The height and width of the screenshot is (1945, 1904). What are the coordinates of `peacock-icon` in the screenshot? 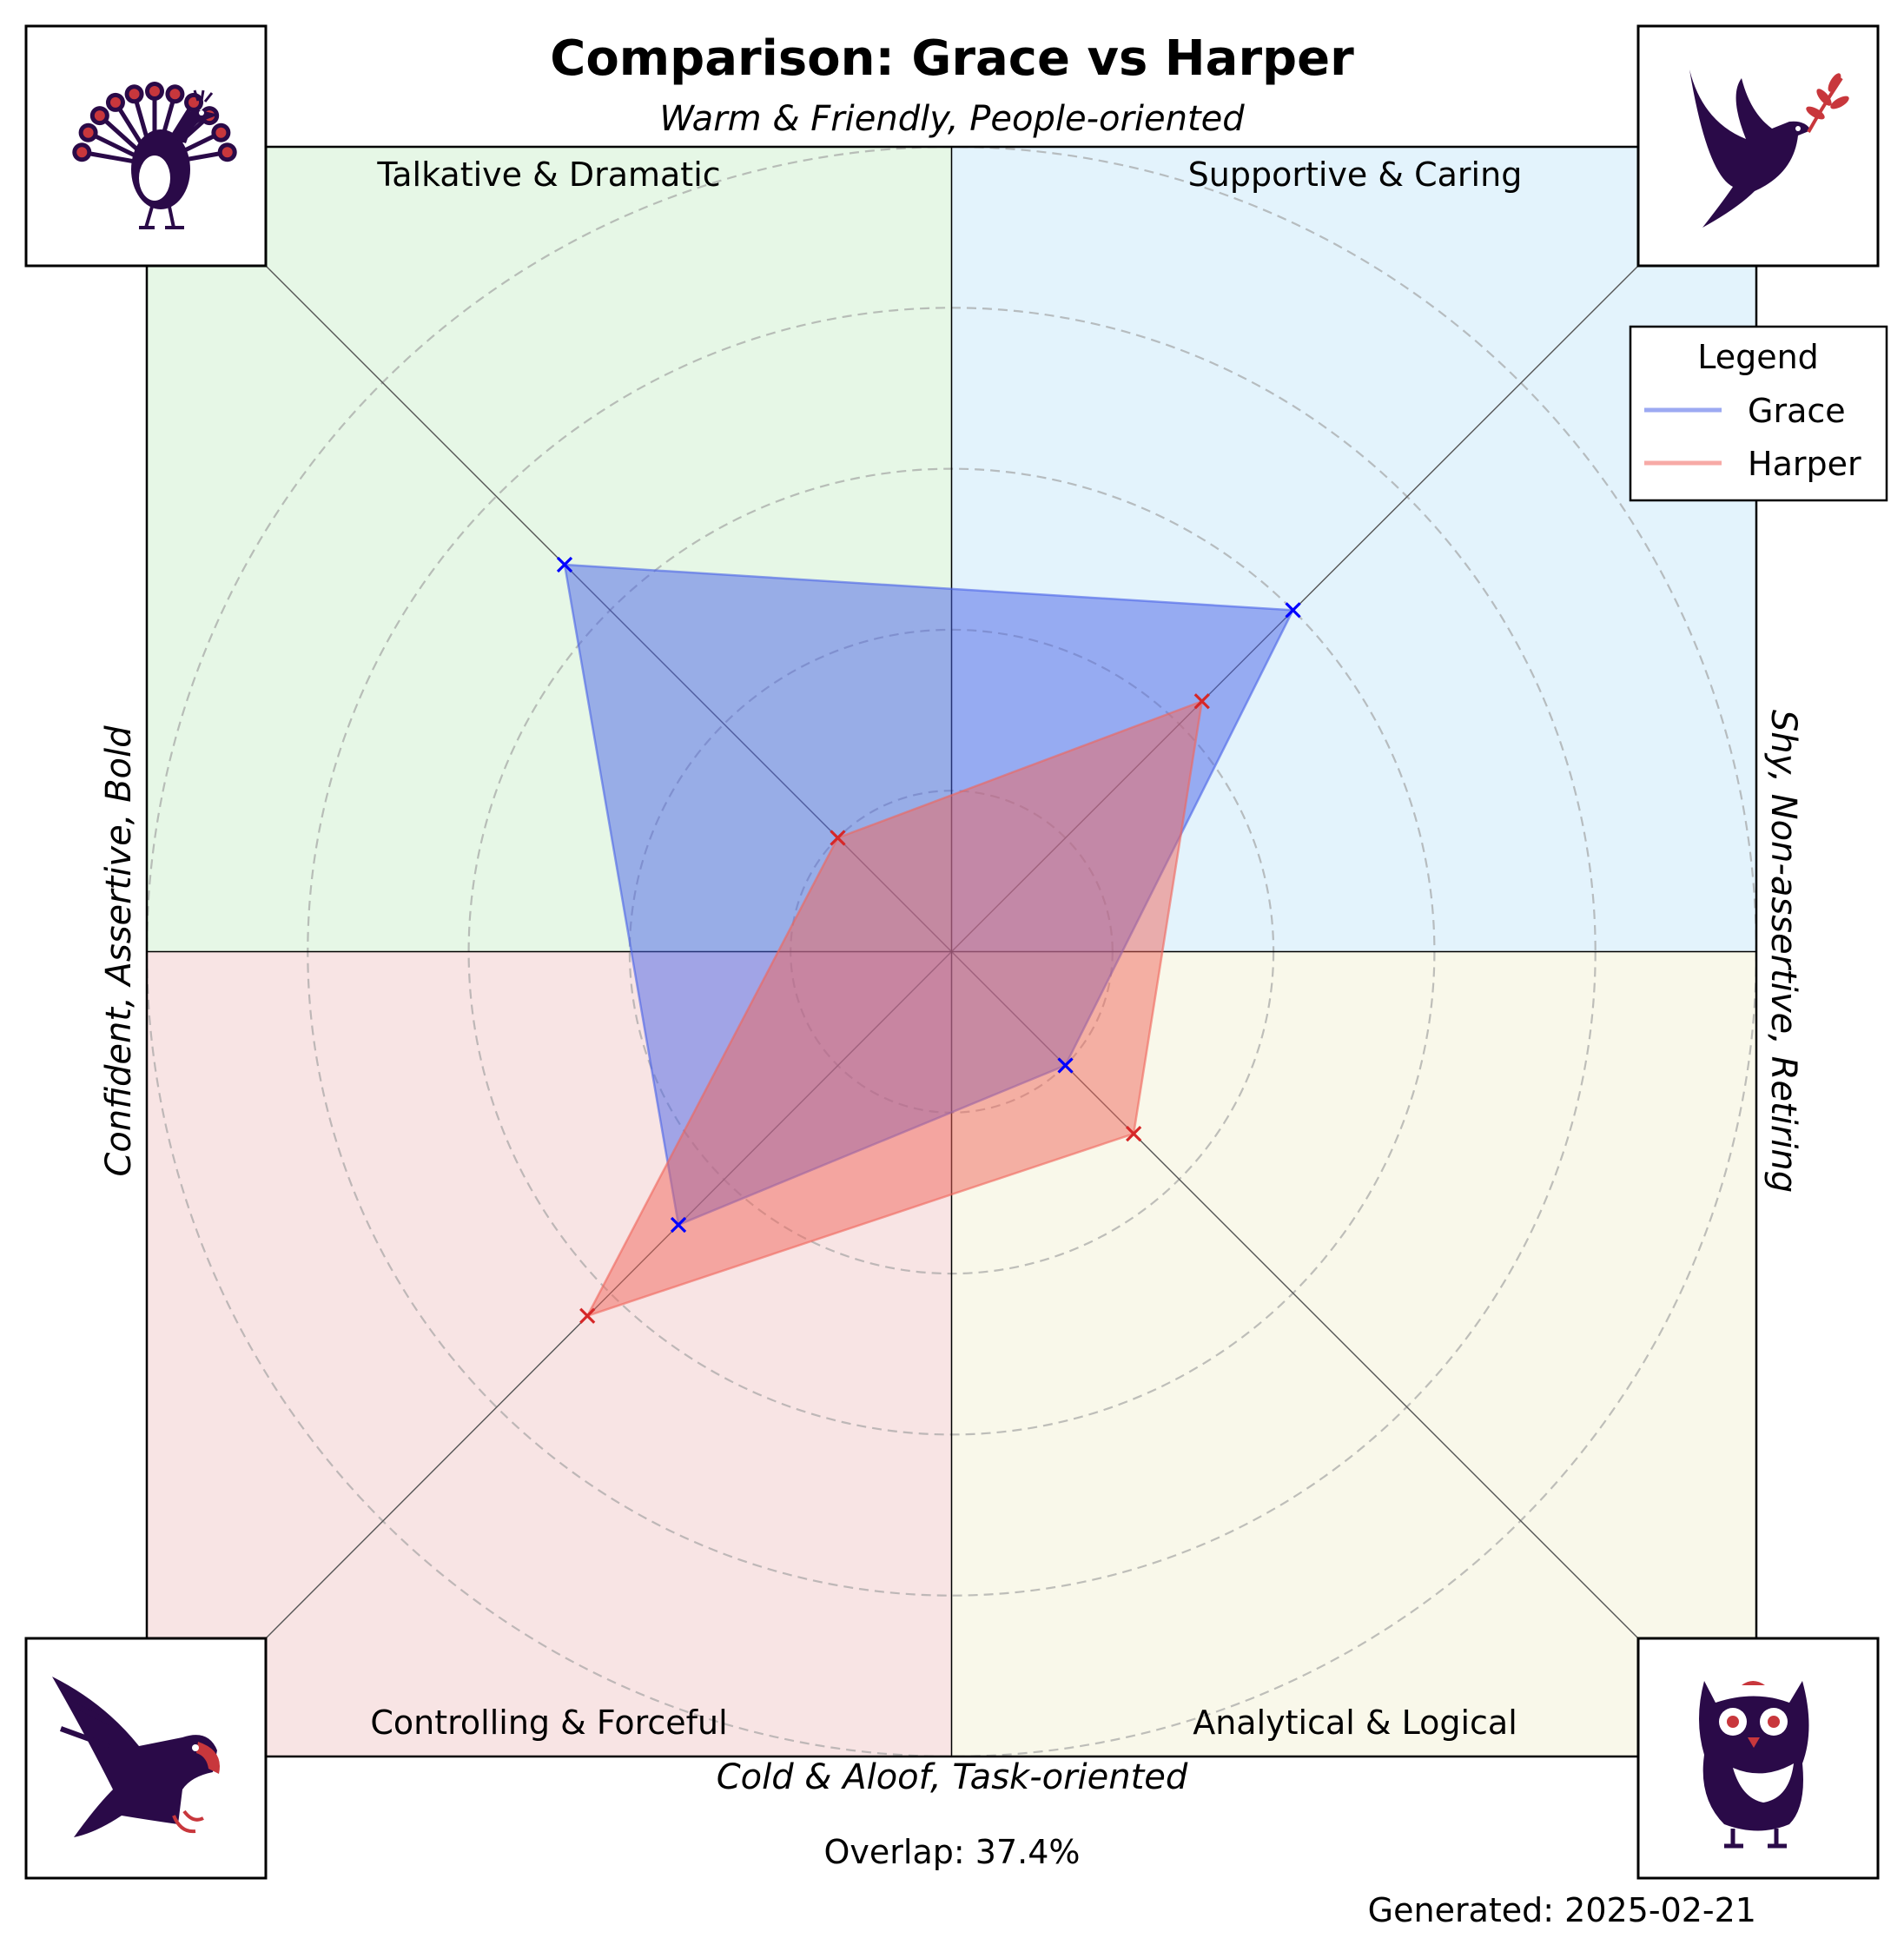 It's located at (154, 155).